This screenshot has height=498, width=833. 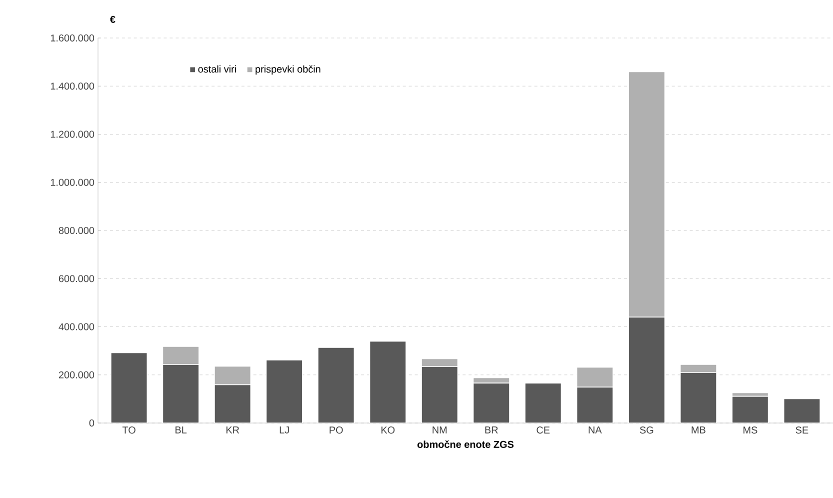 What do you see at coordinates (465, 444) in the screenshot?
I see `x-axis-title: območne enote ZGS` at bounding box center [465, 444].